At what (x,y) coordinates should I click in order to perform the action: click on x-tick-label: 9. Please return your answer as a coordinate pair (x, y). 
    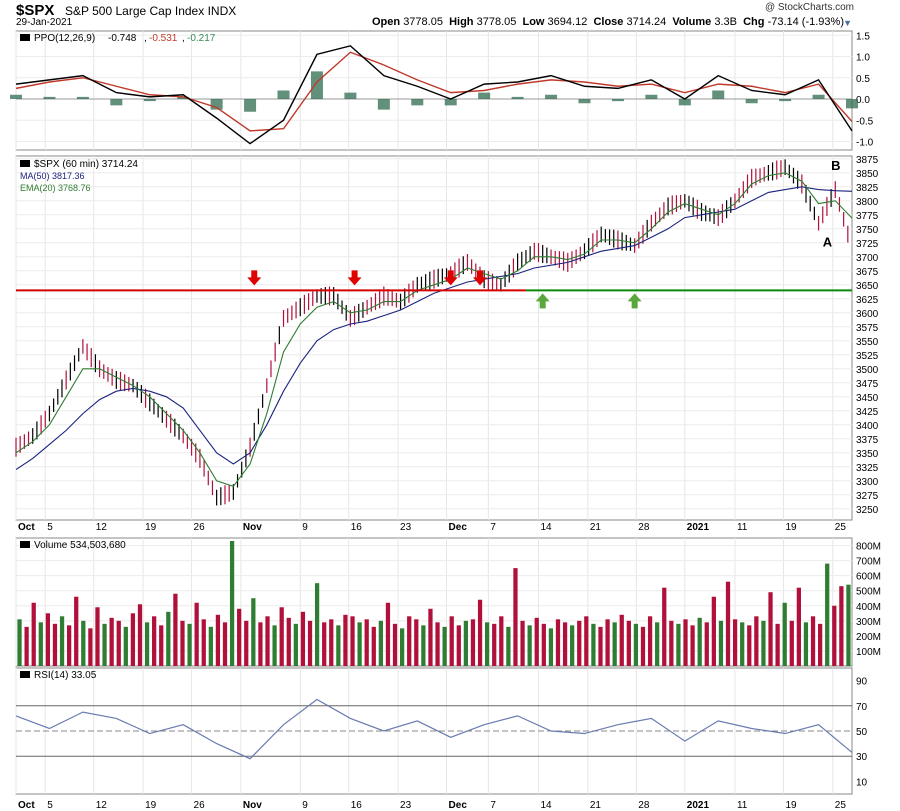
    Looking at the image, I should click on (305, 527).